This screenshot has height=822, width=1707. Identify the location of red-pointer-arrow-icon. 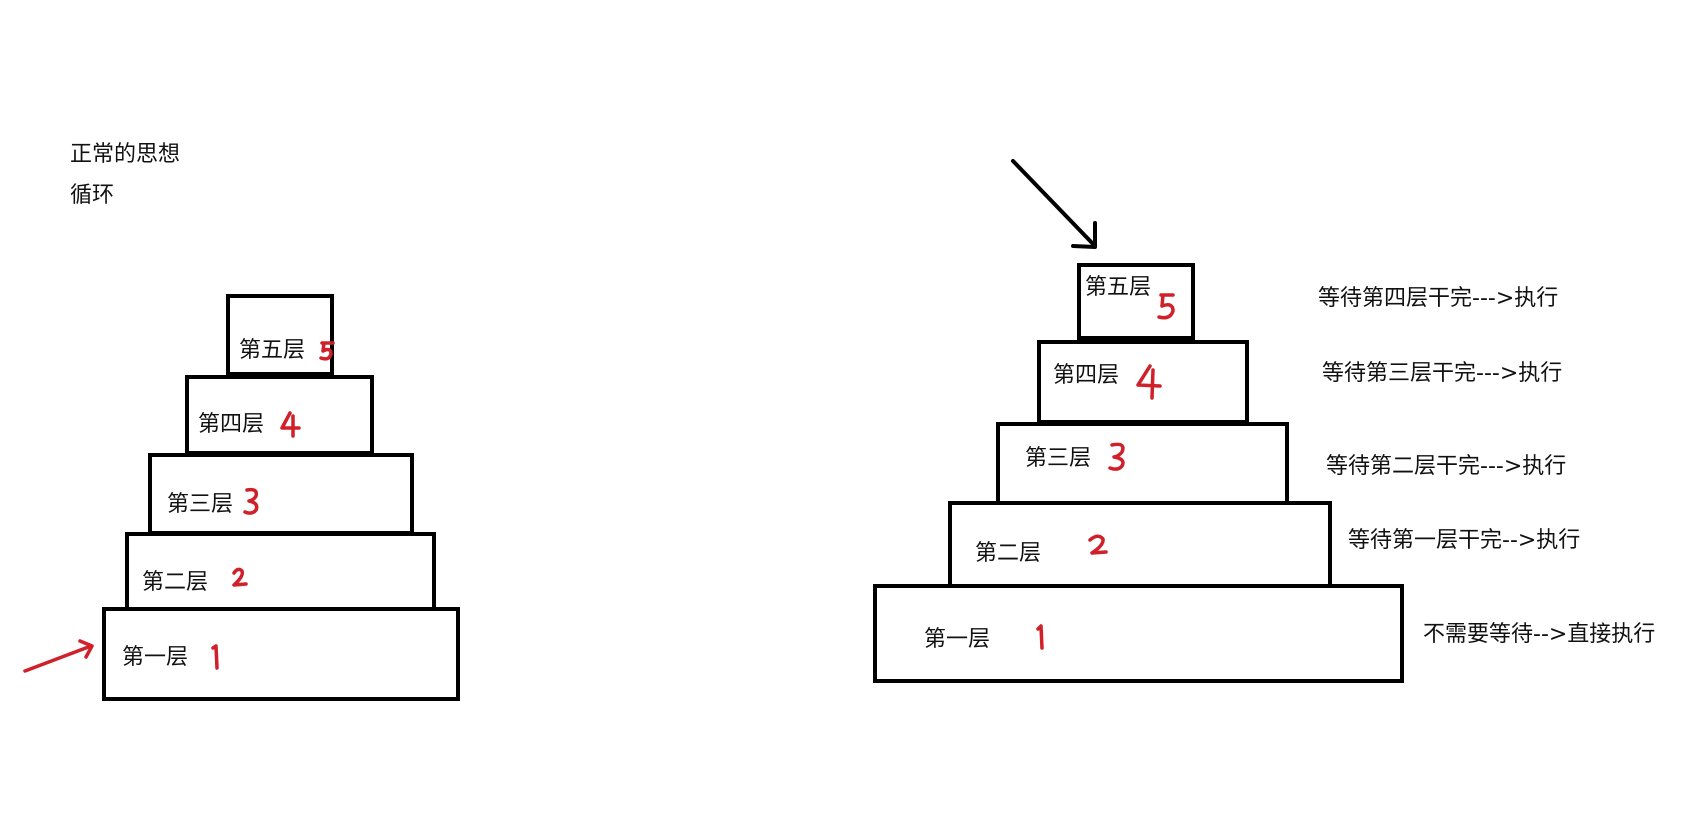
(58, 656).